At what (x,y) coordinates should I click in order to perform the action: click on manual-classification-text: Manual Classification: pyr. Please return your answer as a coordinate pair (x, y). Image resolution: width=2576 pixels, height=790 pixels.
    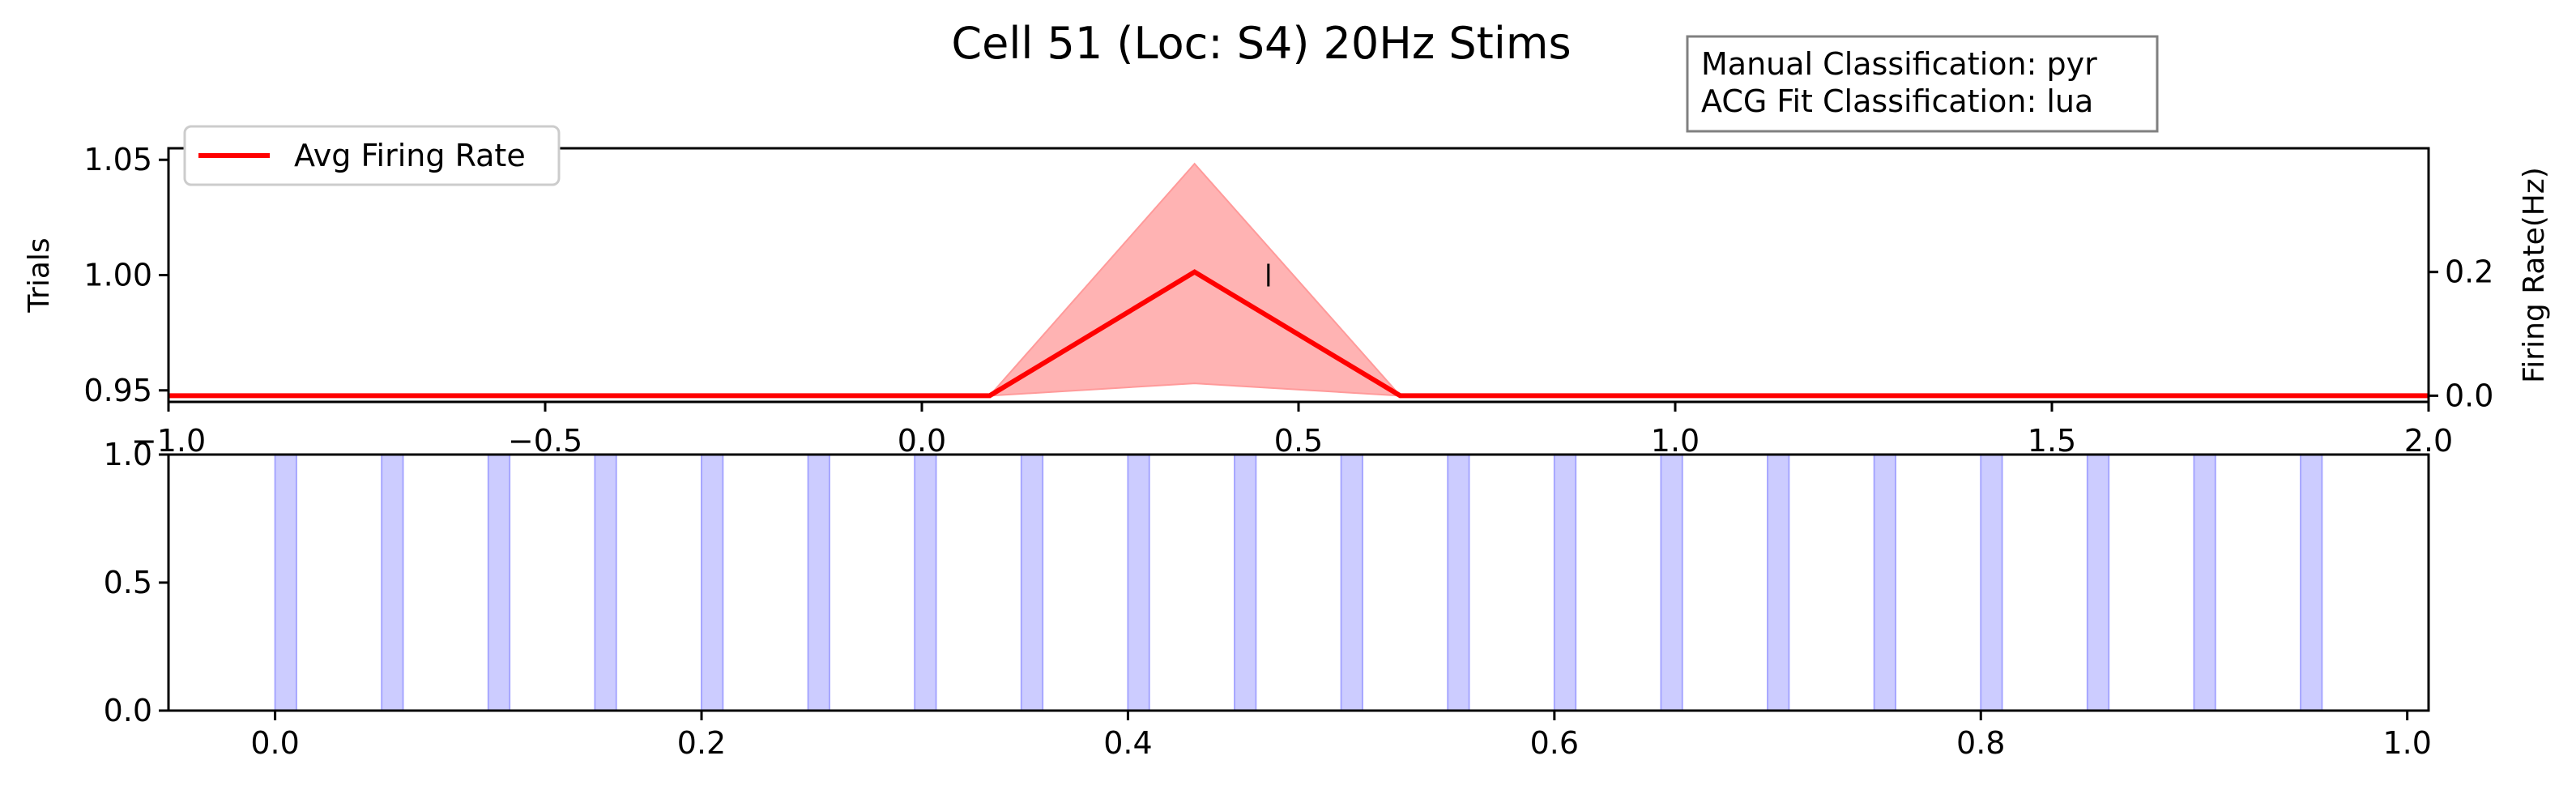
    Looking at the image, I should click on (1899, 64).